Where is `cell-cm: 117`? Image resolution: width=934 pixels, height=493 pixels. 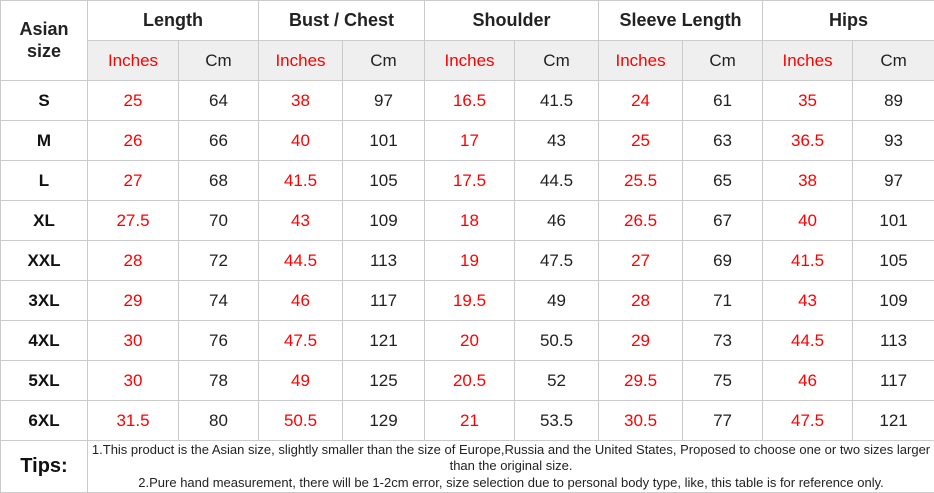 cell-cm: 117 is located at coordinates (893, 380).